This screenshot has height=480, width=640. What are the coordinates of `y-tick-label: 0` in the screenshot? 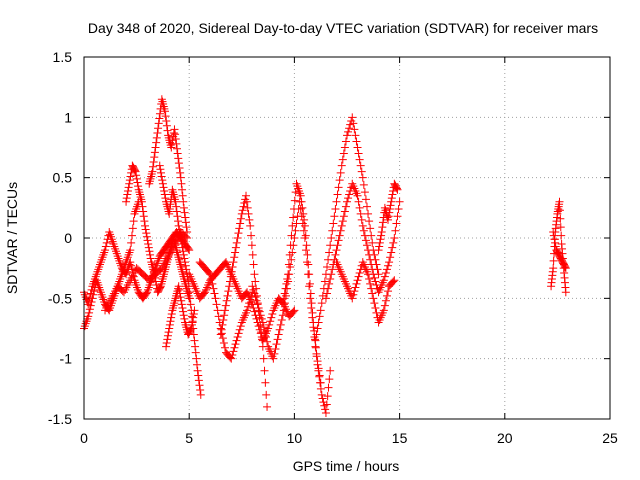 It's located at (68, 238).